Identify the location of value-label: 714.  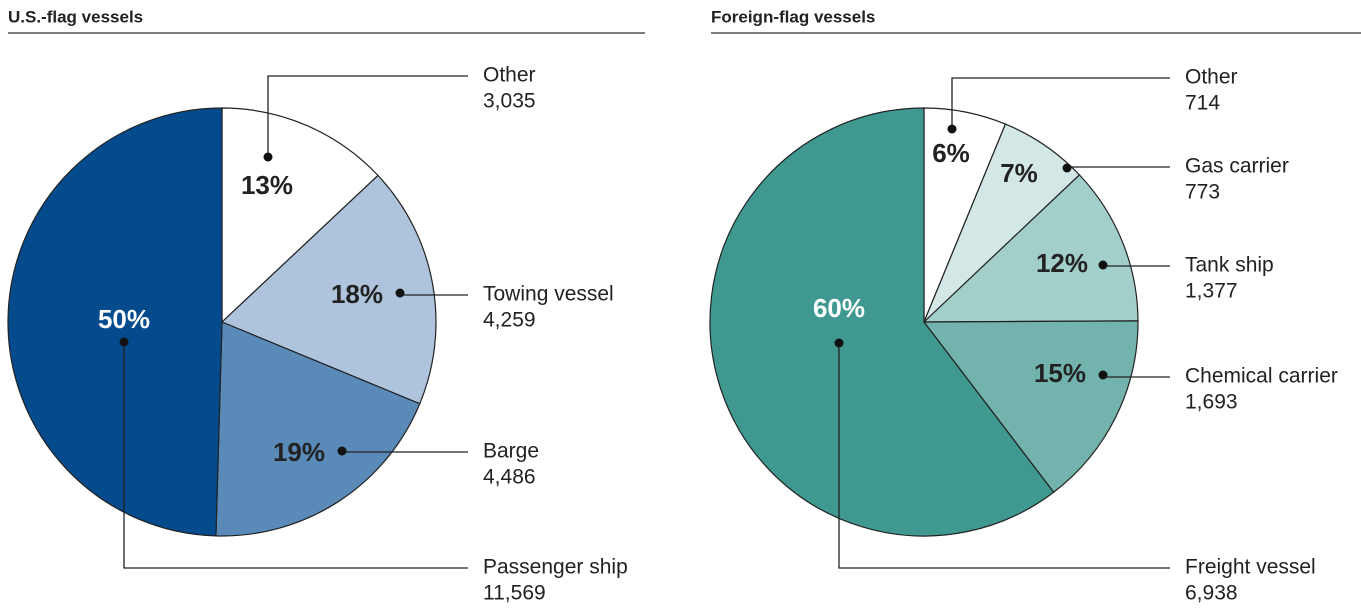
(1202, 103).